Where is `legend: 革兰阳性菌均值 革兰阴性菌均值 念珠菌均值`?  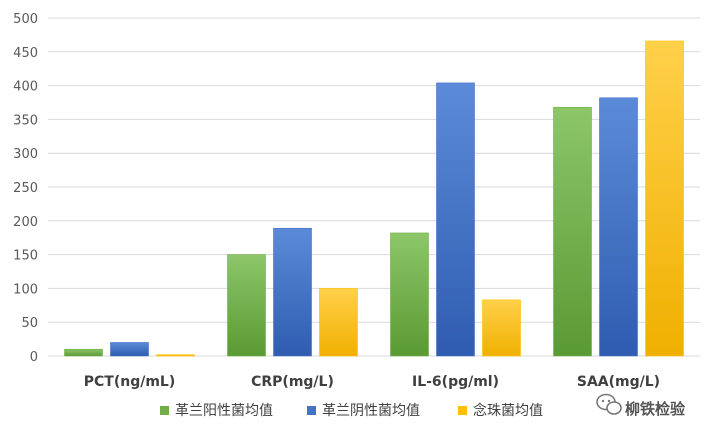 legend: 革兰阳性菌均值 革兰阴性菌均值 念珠菌均值 is located at coordinates (351, 410).